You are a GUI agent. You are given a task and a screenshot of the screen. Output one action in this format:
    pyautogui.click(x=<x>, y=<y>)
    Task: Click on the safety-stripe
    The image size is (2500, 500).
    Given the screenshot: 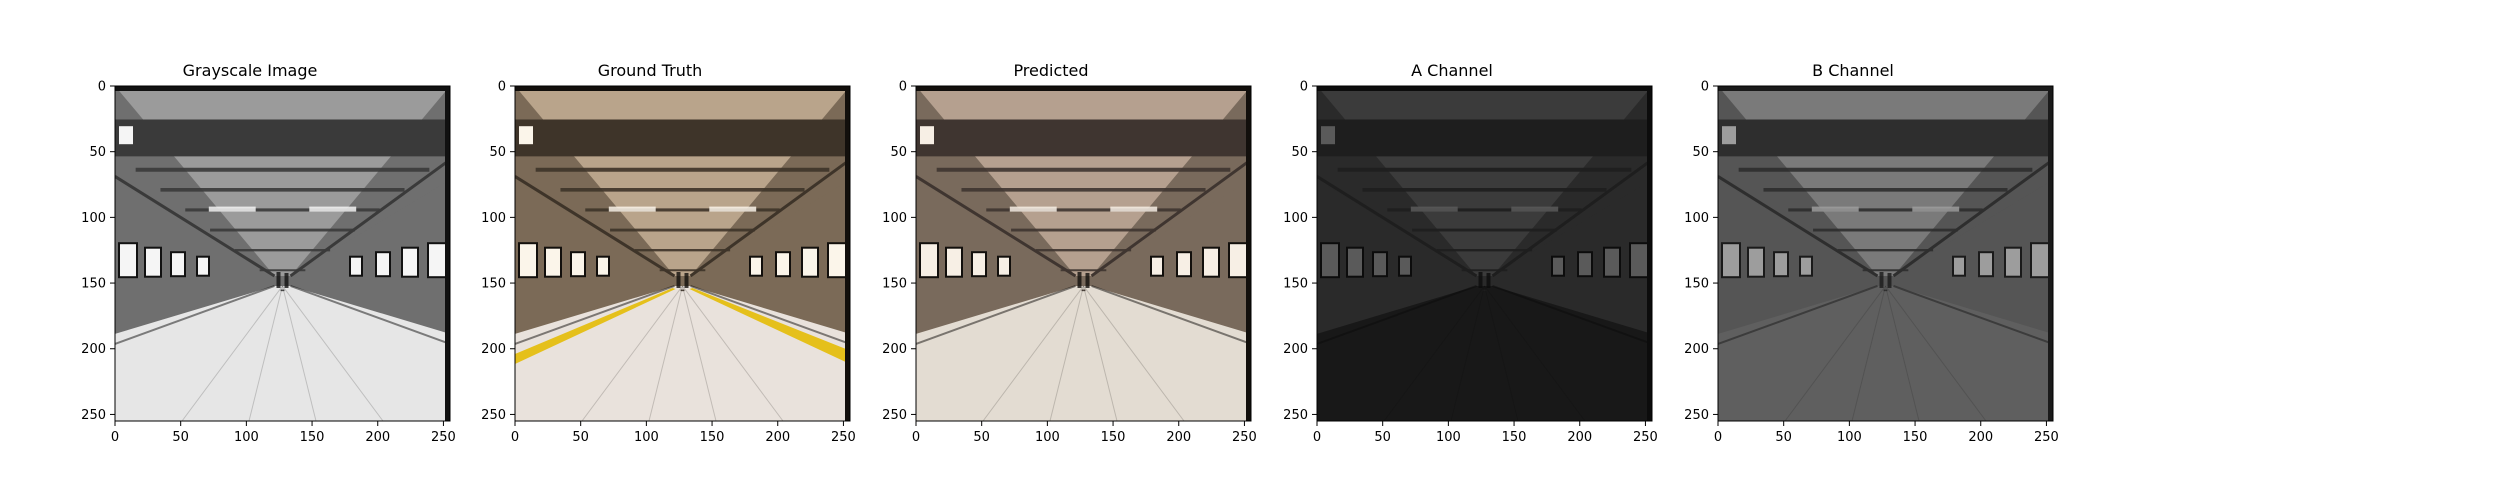 What is the action you would take?
    pyautogui.click(x=769, y=326)
    